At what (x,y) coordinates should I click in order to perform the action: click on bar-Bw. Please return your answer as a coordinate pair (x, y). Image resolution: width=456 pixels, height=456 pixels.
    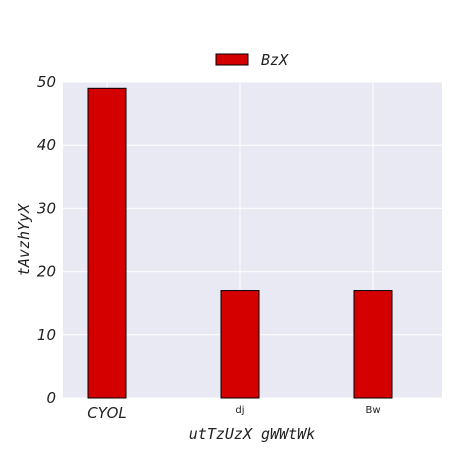
    Looking at the image, I should click on (373, 344).